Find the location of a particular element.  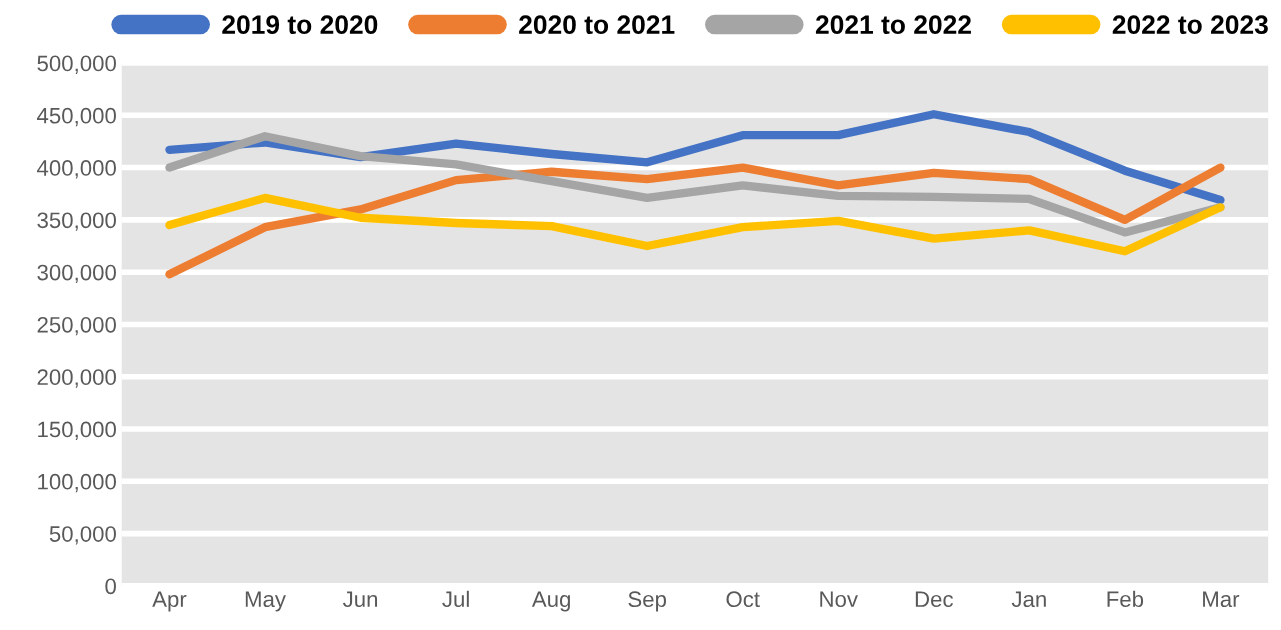

y-tick-label: 200,000 is located at coordinates (76, 378).